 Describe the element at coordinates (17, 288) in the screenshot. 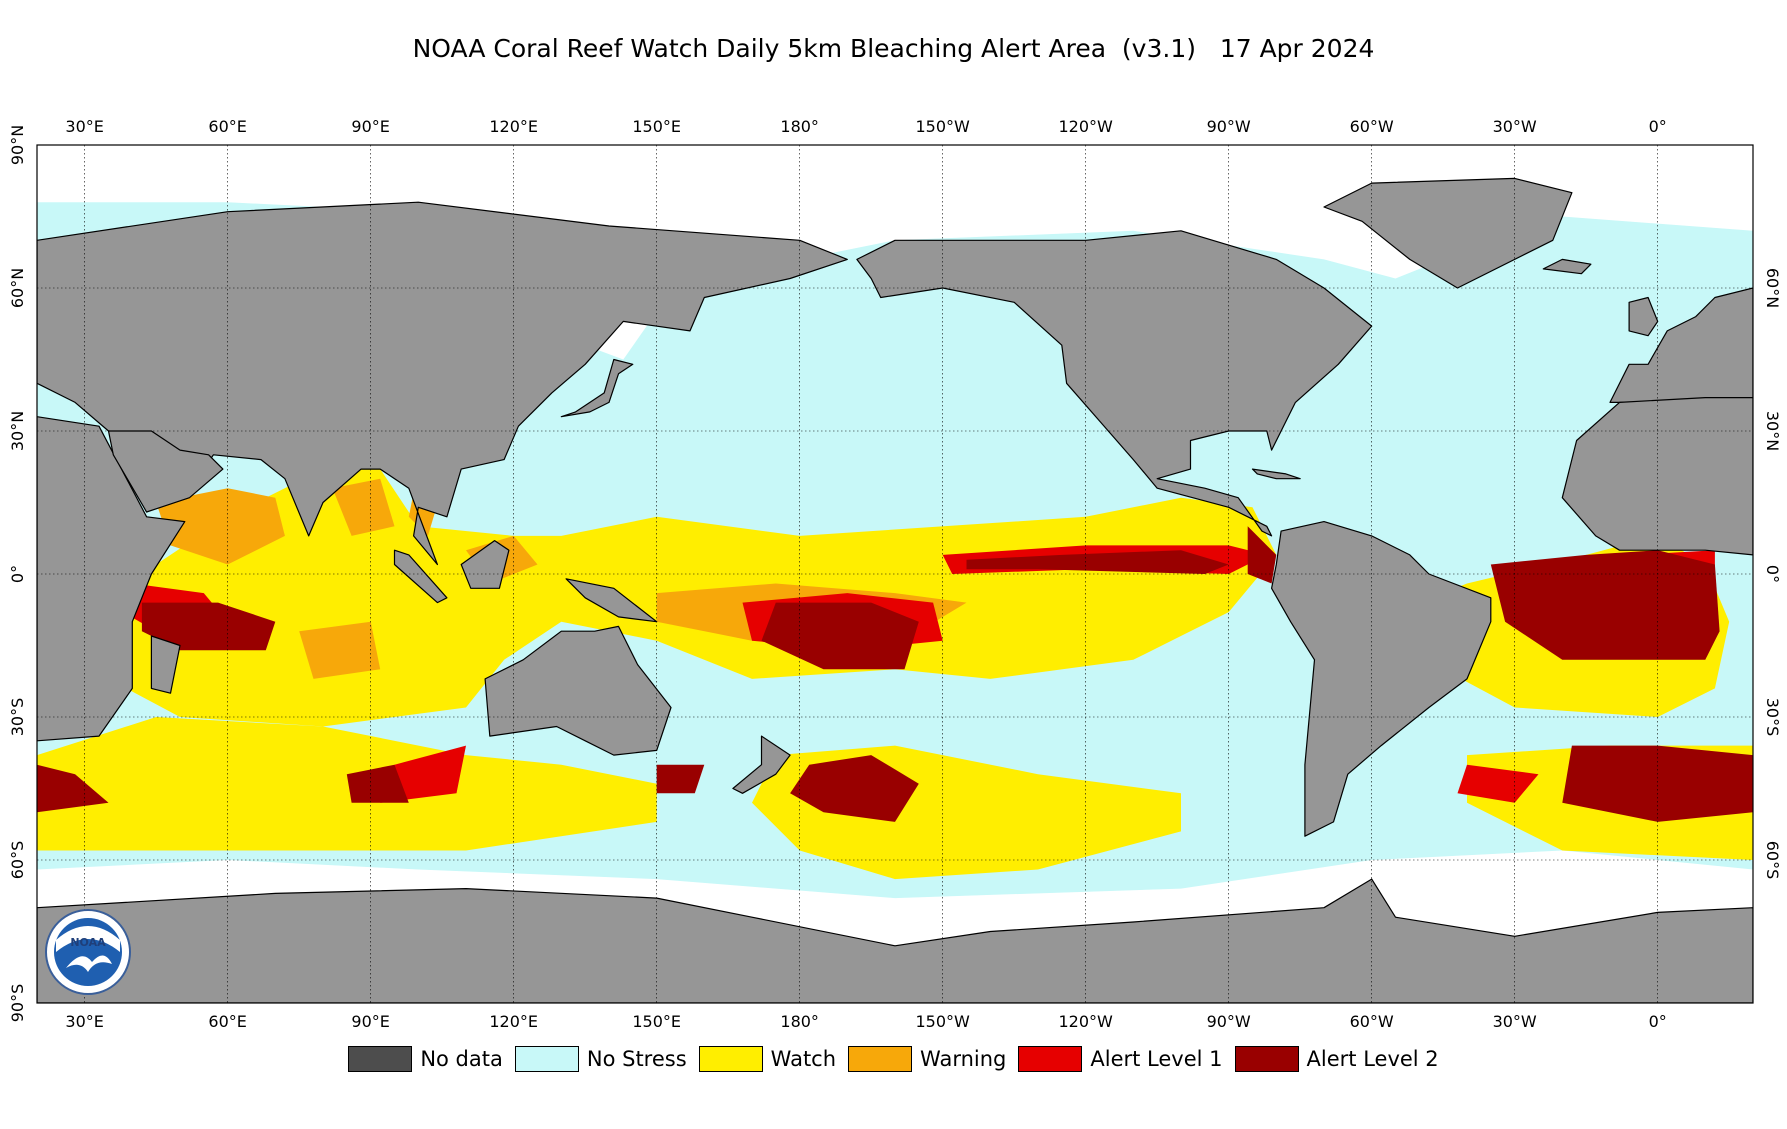

I see `left-lat-label: 60°N` at that location.